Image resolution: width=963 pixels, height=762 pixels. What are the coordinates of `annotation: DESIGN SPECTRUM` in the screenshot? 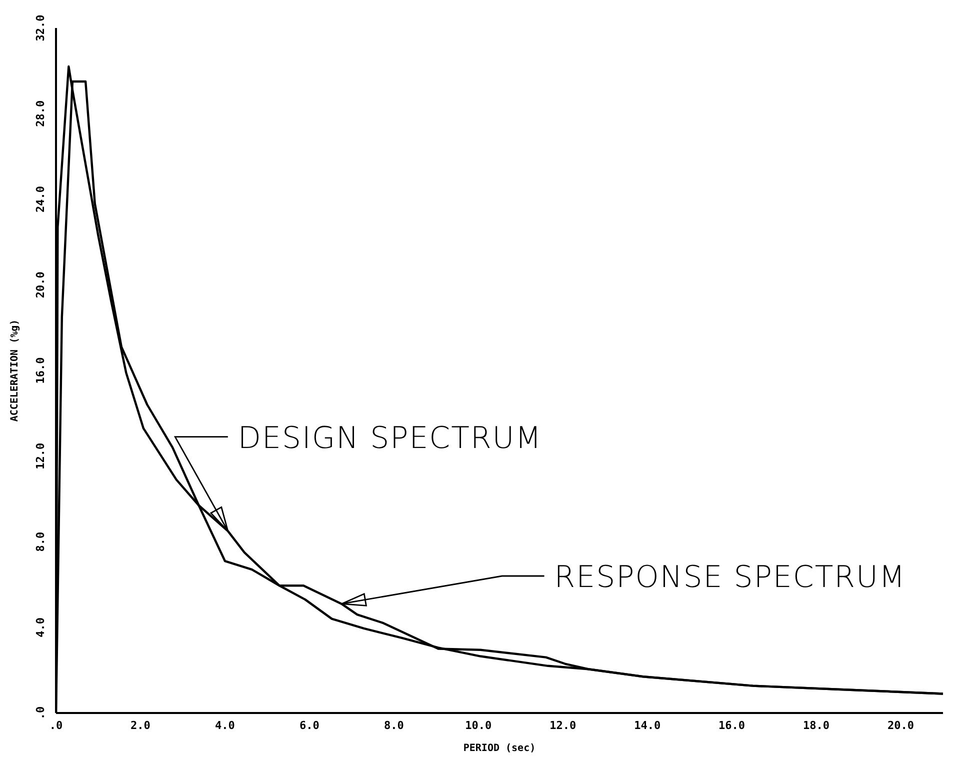 It's located at (390, 438).